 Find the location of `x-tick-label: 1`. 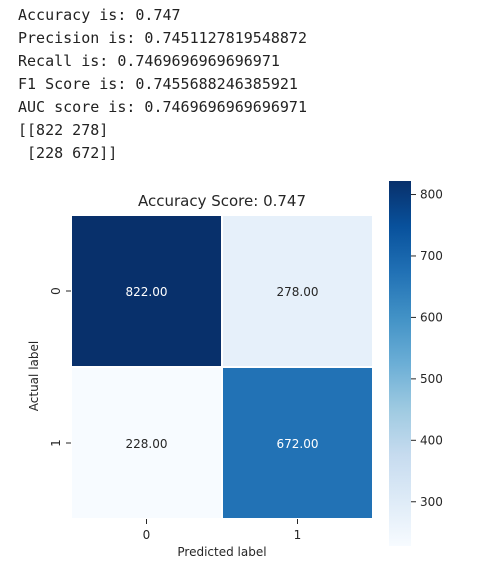

x-tick-label: 1 is located at coordinates (298, 535).